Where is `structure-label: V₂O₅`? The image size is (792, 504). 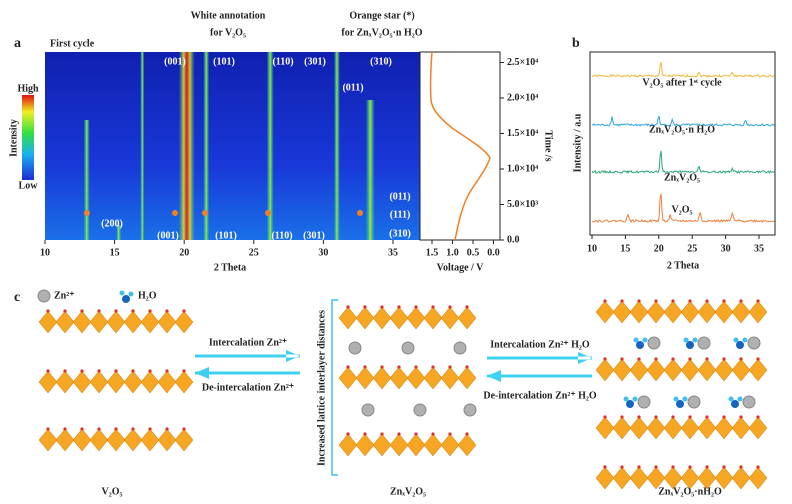 structure-label: V₂O₅ is located at coordinates (112, 491).